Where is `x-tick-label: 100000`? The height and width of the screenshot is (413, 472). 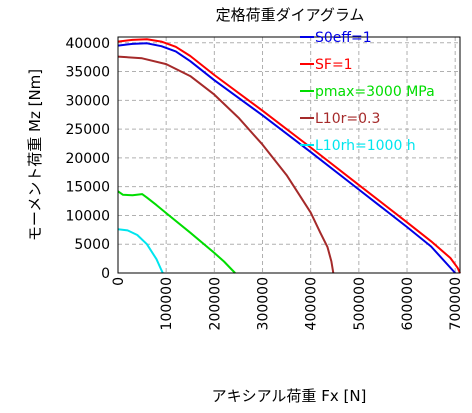 x-tick-label: 100000 is located at coordinates (167, 303).